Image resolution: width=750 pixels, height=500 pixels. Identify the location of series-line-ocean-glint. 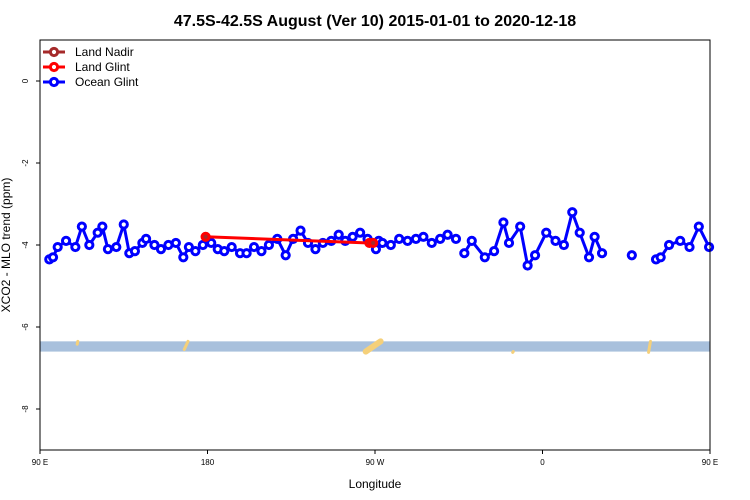
(252, 242).